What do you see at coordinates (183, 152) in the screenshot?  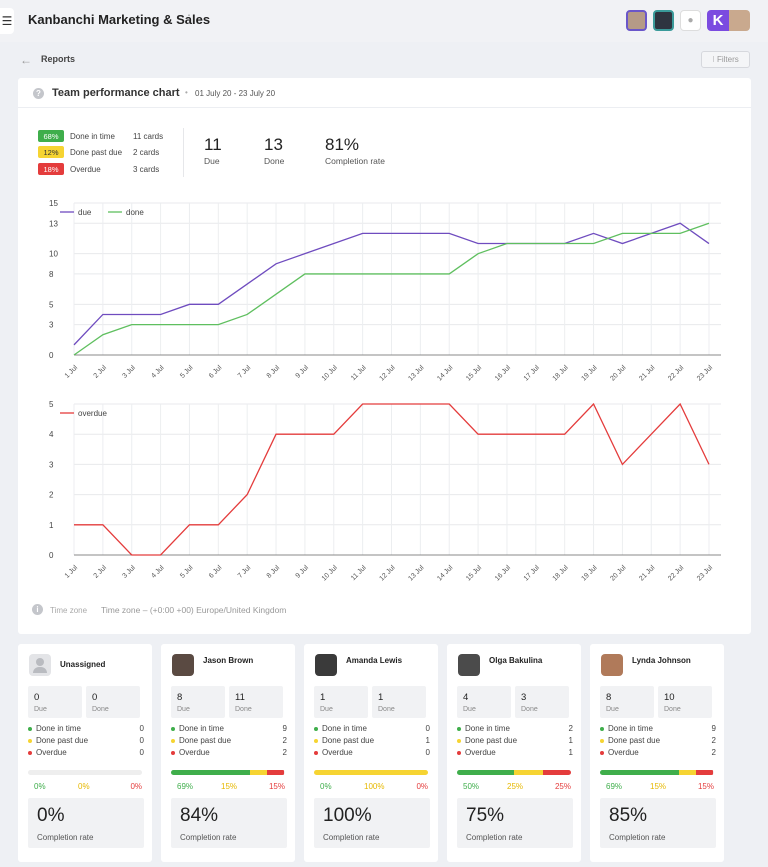 I see `stats-divider` at bounding box center [183, 152].